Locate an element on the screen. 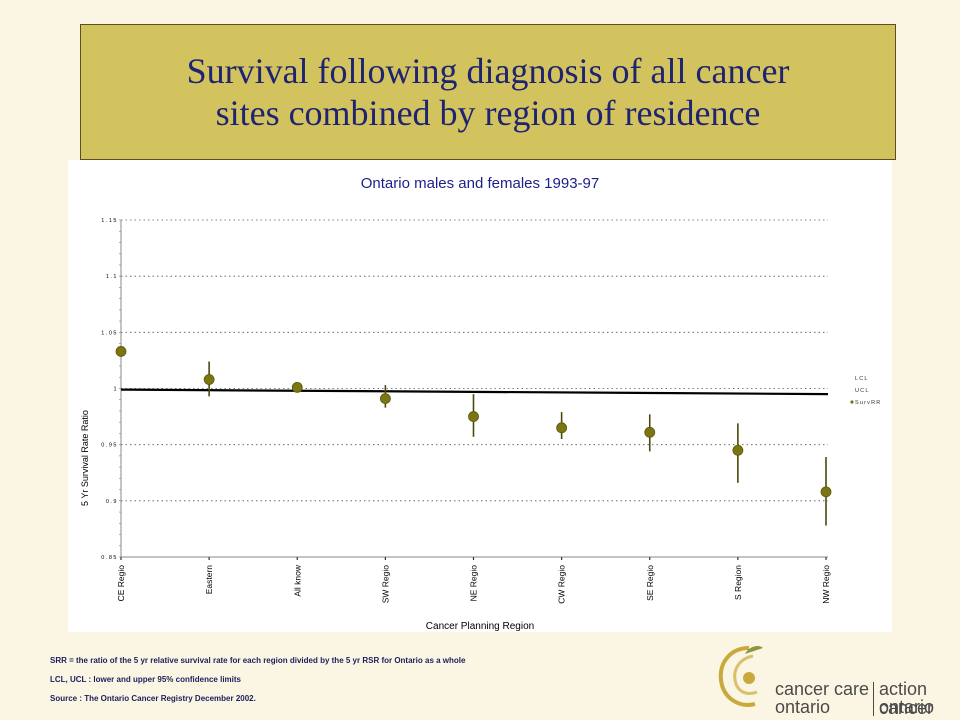 The width and height of the screenshot is (960, 720). y-tick-label: 0.95 is located at coordinates (109, 446).